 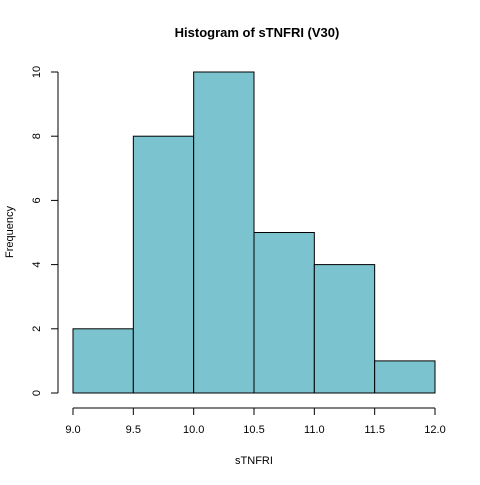 I want to click on y-tick-label: 0, so click(x=37, y=393).